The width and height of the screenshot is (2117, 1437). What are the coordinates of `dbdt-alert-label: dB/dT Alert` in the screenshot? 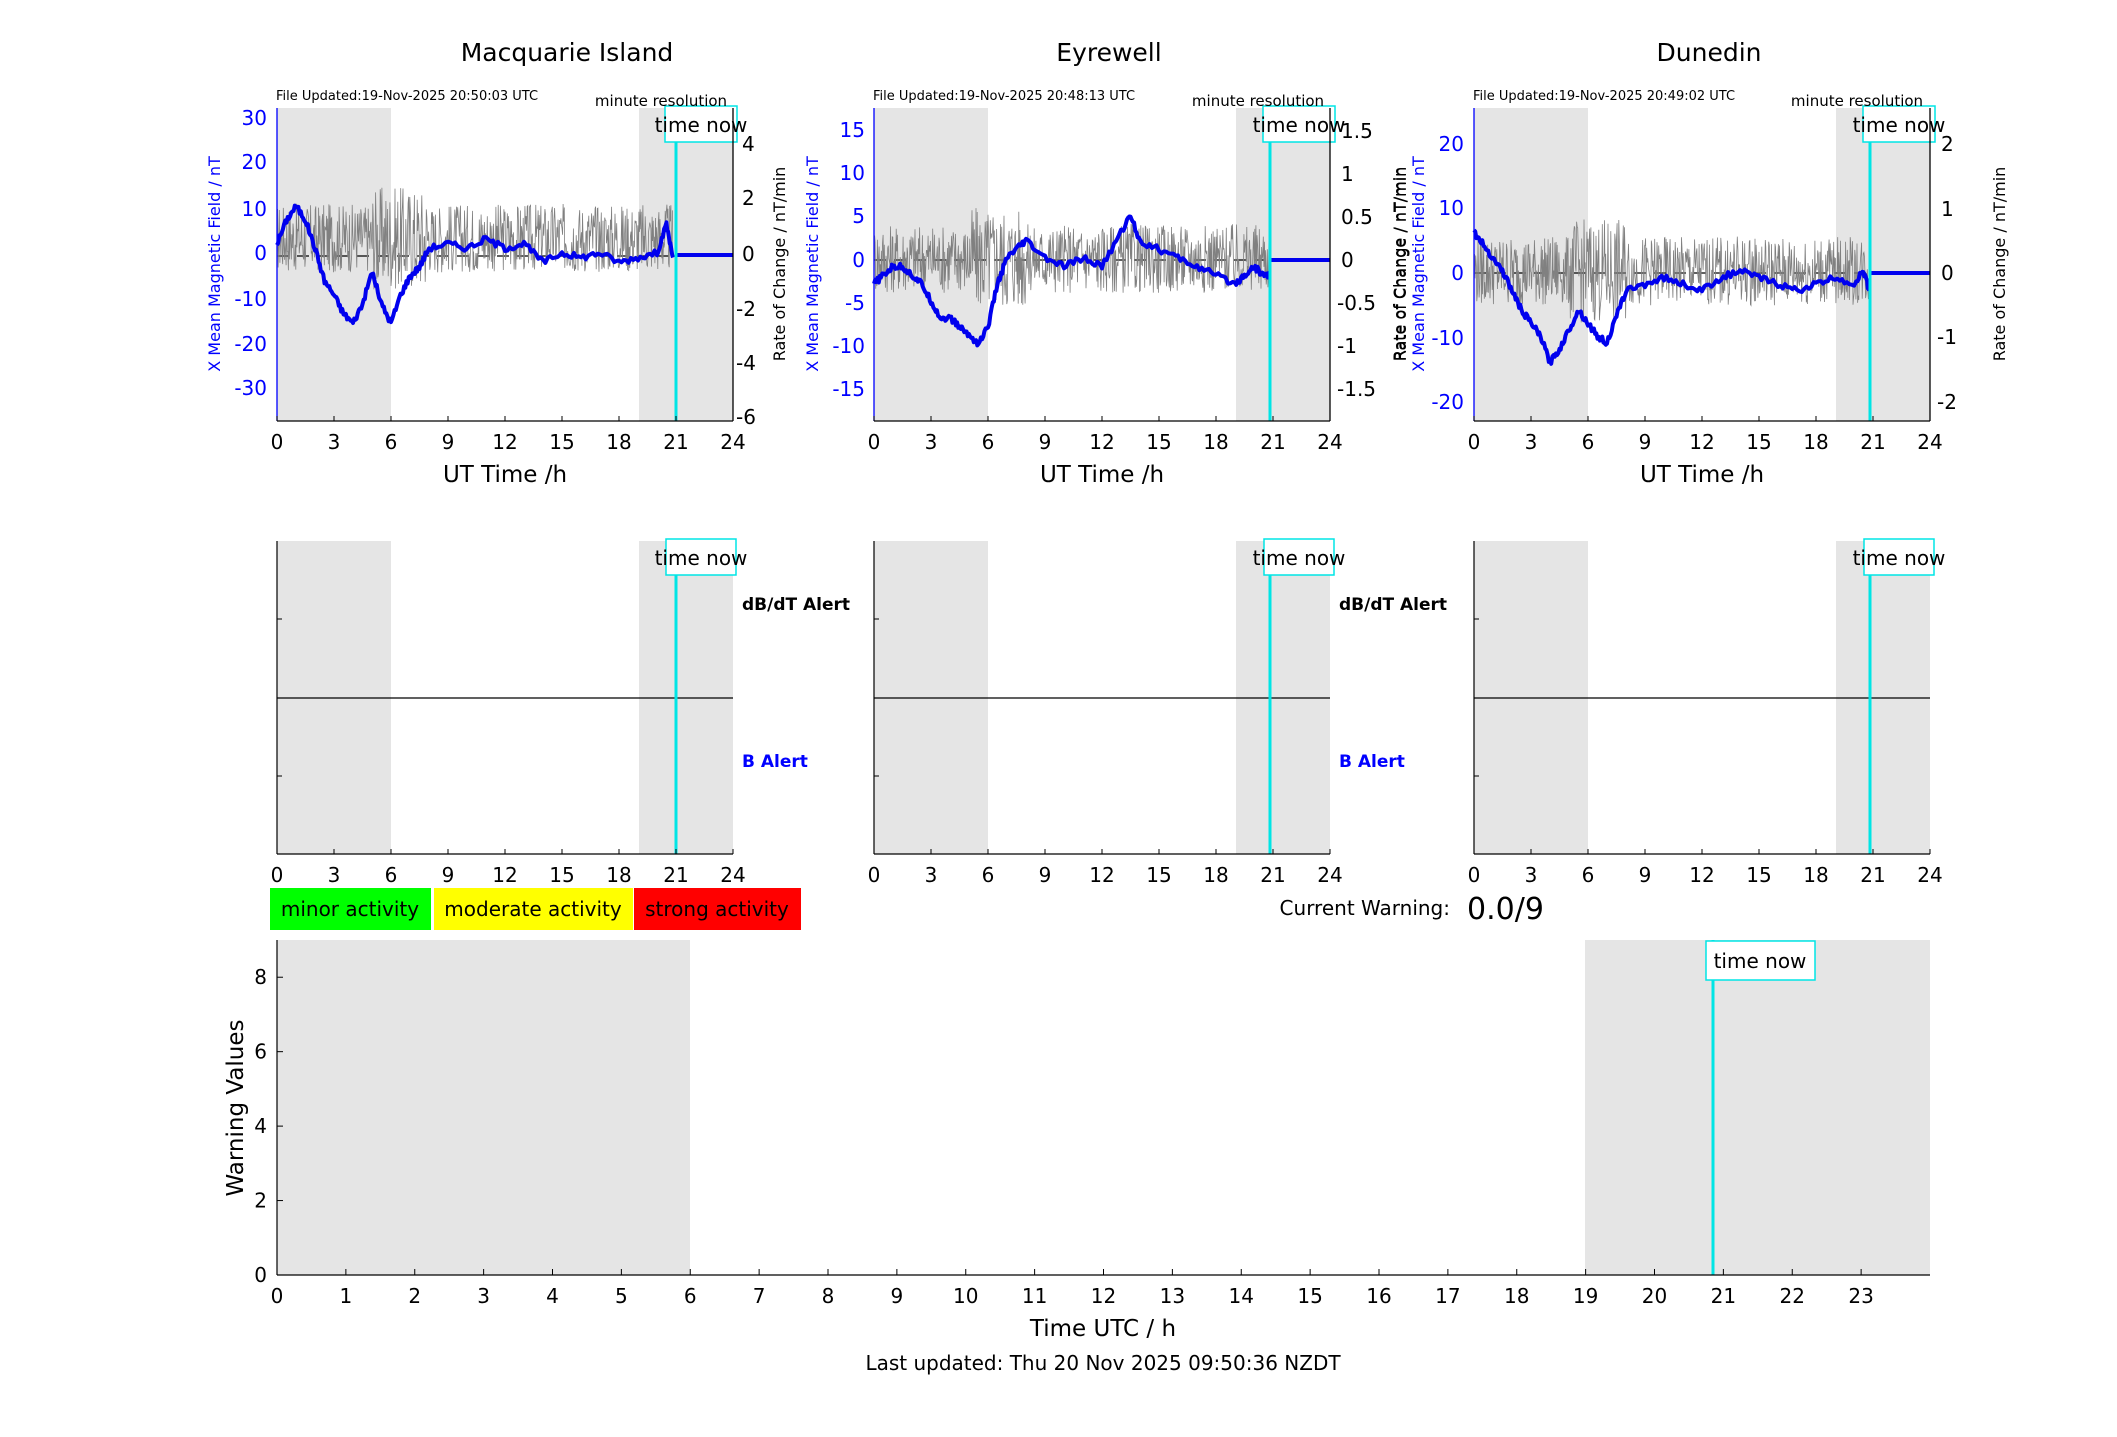 It's located at (1393, 605).